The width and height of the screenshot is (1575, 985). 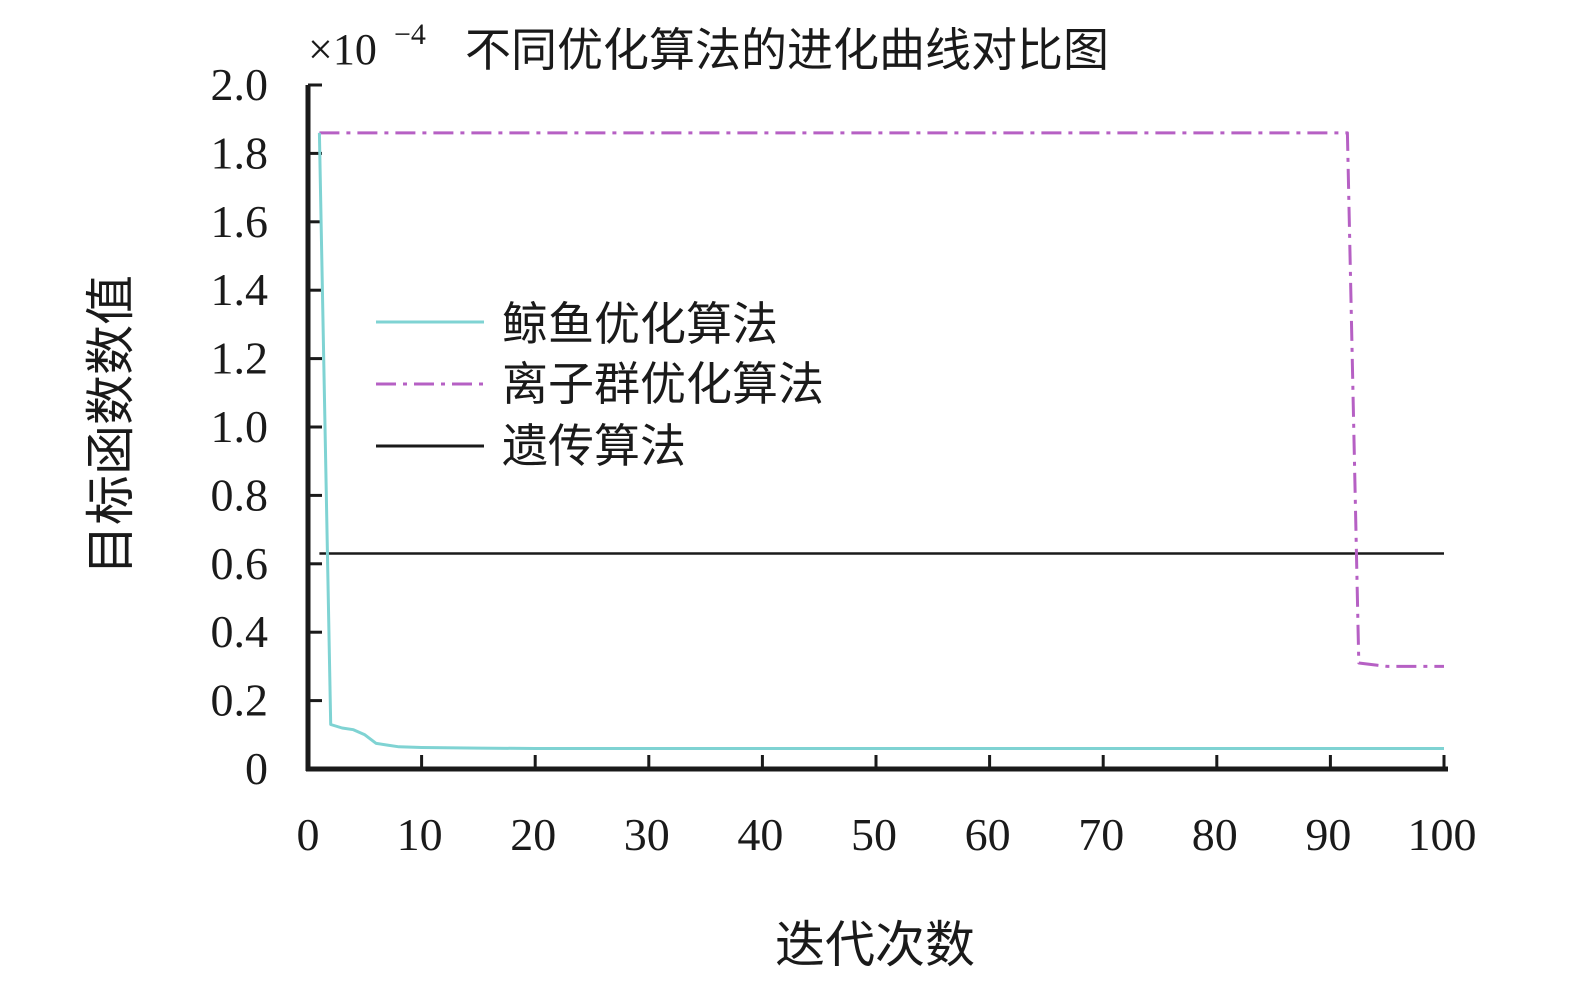 What do you see at coordinates (342, 49) in the screenshot?
I see `scale-factor-base: ×10` at bounding box center [342, 49].